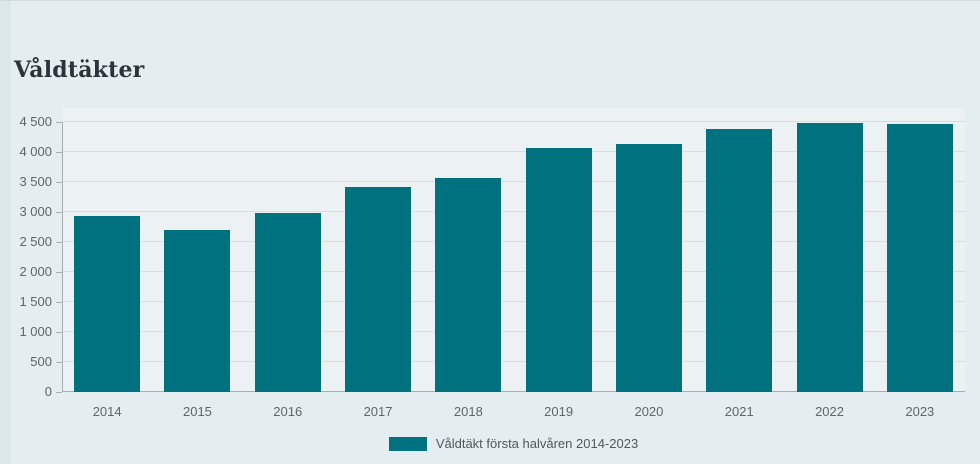 The height and width of the screenshot is (464, 980). Describe the element at coordinates (62, 257) in the screenshot. I see `y-axis-line` at that location.